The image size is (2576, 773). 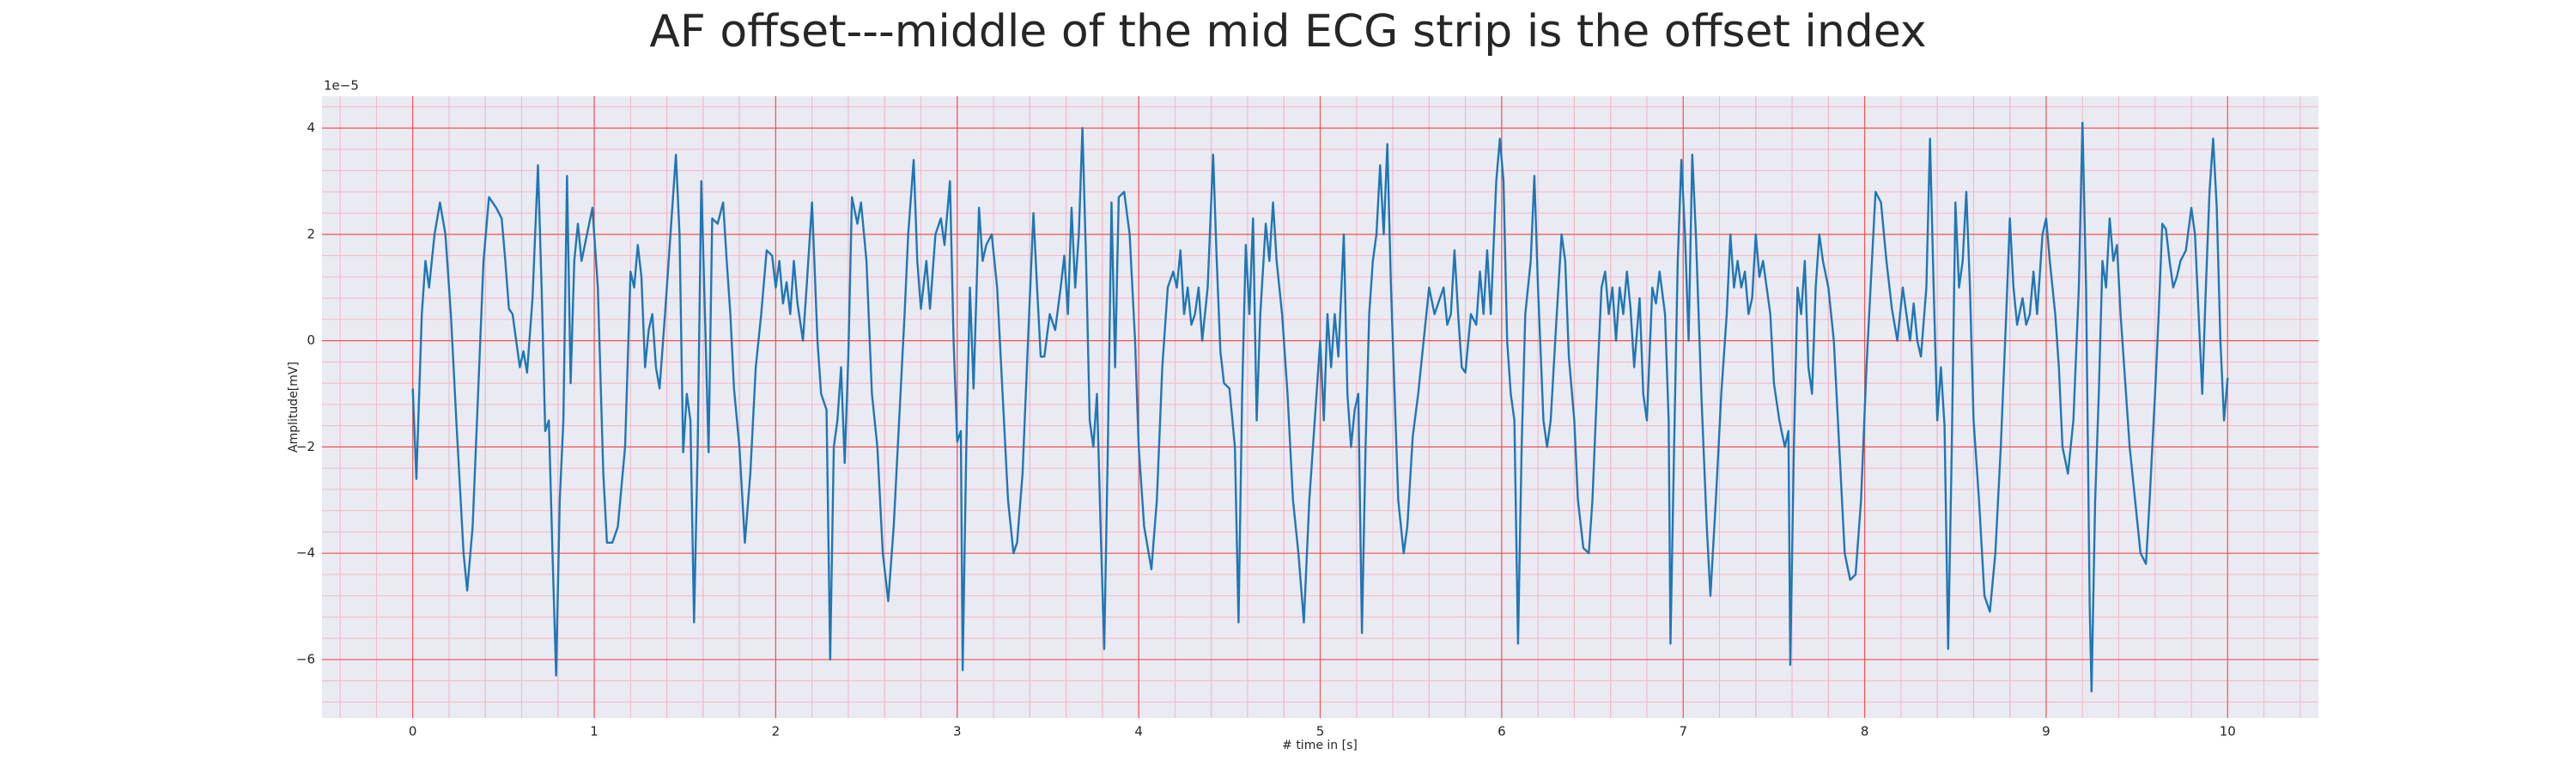 I want to click on y-tick-label: 0, so click(x=311, y=340).